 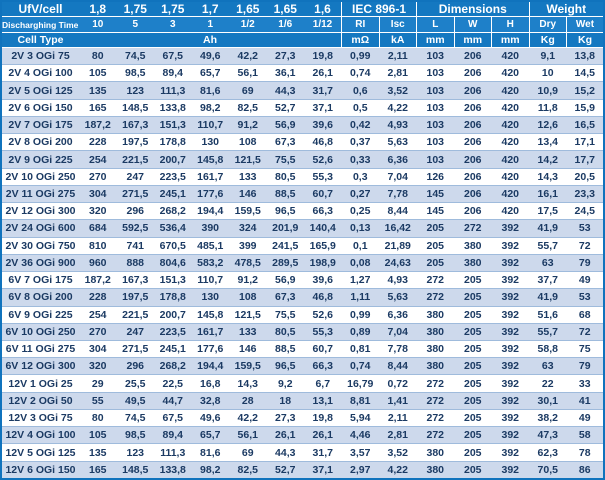 What do you see at coordinates (398, 194) in the screenshot?
I see `value-cell: 7,78` at bounding box center [398, 194].